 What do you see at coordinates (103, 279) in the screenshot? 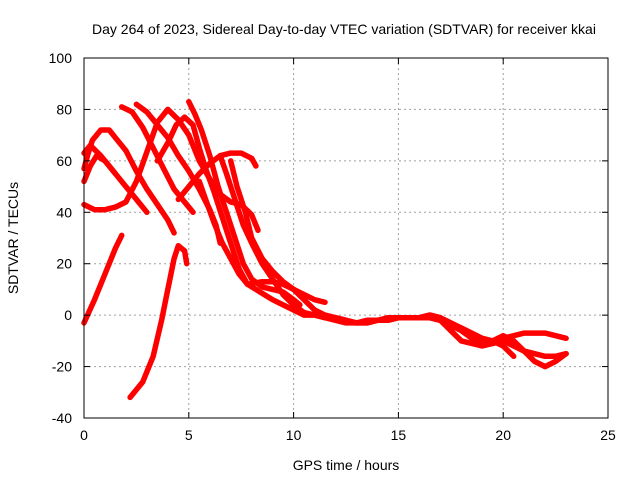
I see `series-track-a` at bounding box center [103, 279].